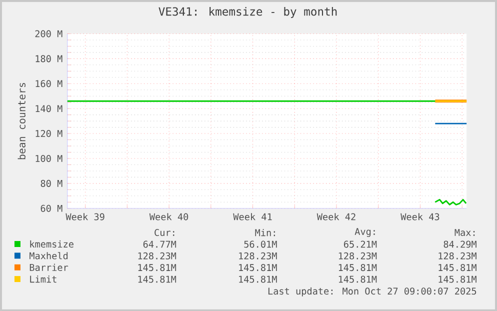 This screenshot has height=311, width=497. I want to click on y-tick-label: 160 M, so click(49, 83).